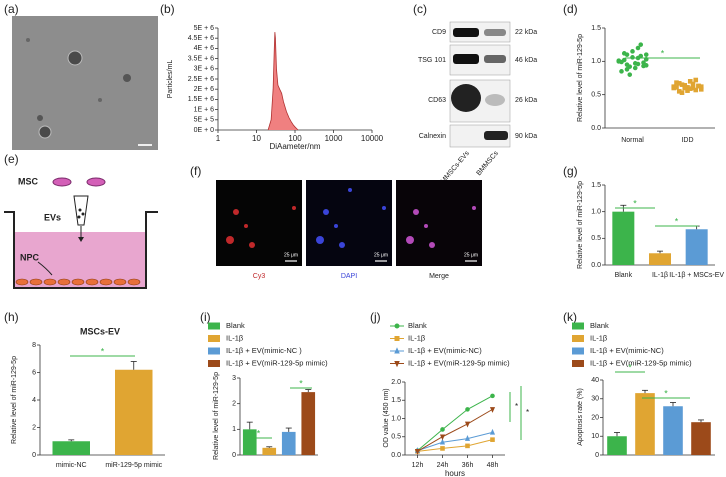  I want to click on x-tick-label: 1000, so click(334, 138).